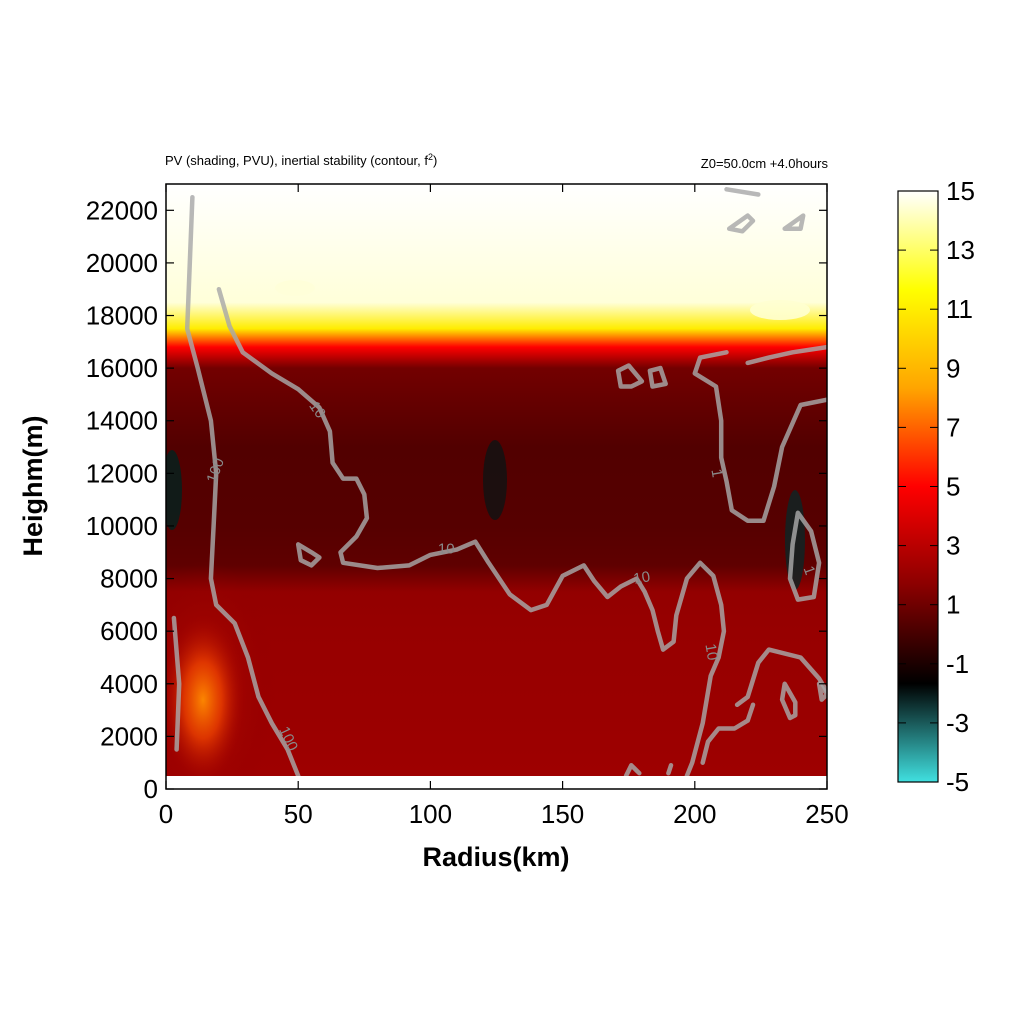 The height and width of the screenshot is (1024, 1024). I want to click on y-tick-label: 18000, so click(122, 316).